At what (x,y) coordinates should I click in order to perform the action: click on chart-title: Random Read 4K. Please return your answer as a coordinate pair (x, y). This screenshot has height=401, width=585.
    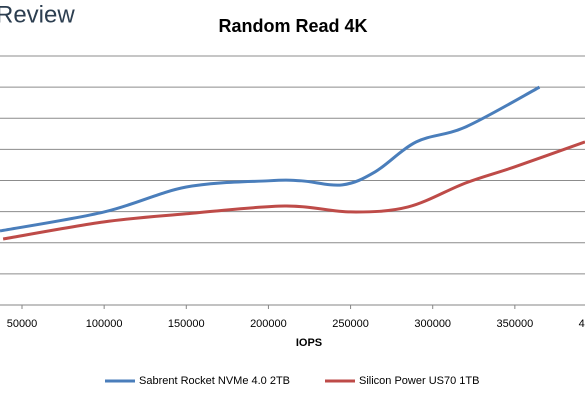
    Looking at the image, I should click on (292, 26).